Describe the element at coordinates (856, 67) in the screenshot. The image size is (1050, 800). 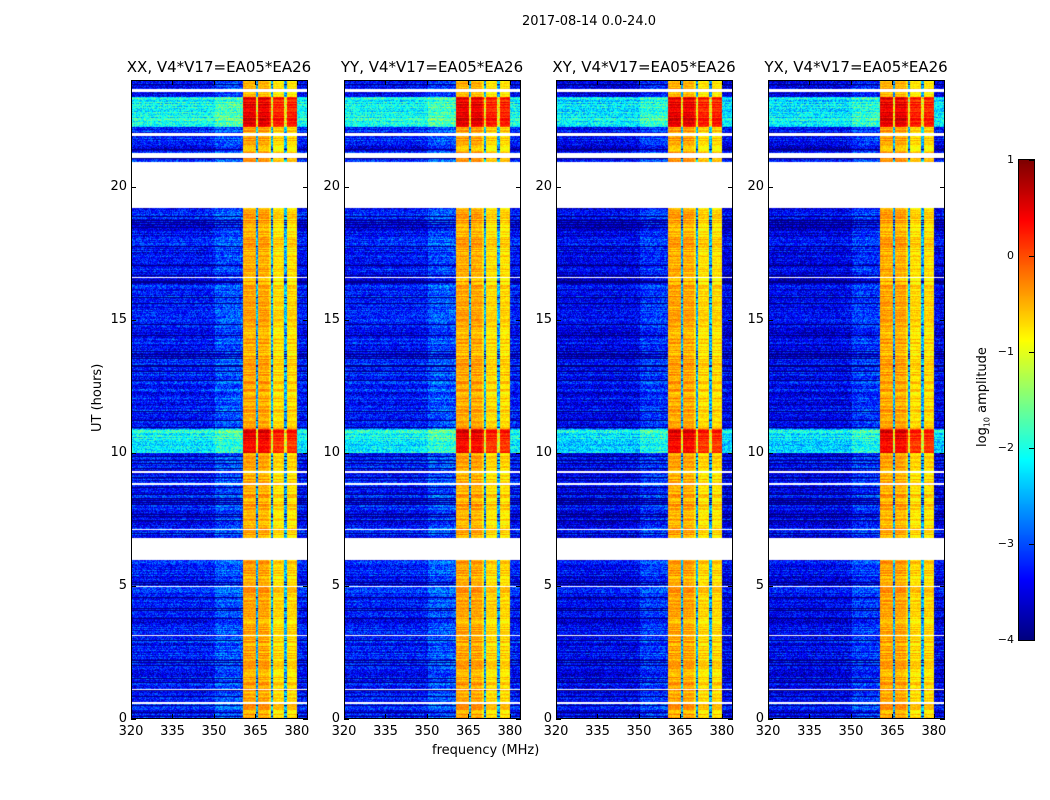
I see `panel-title: YX, V4*V17=EA05*EA26` at that location.